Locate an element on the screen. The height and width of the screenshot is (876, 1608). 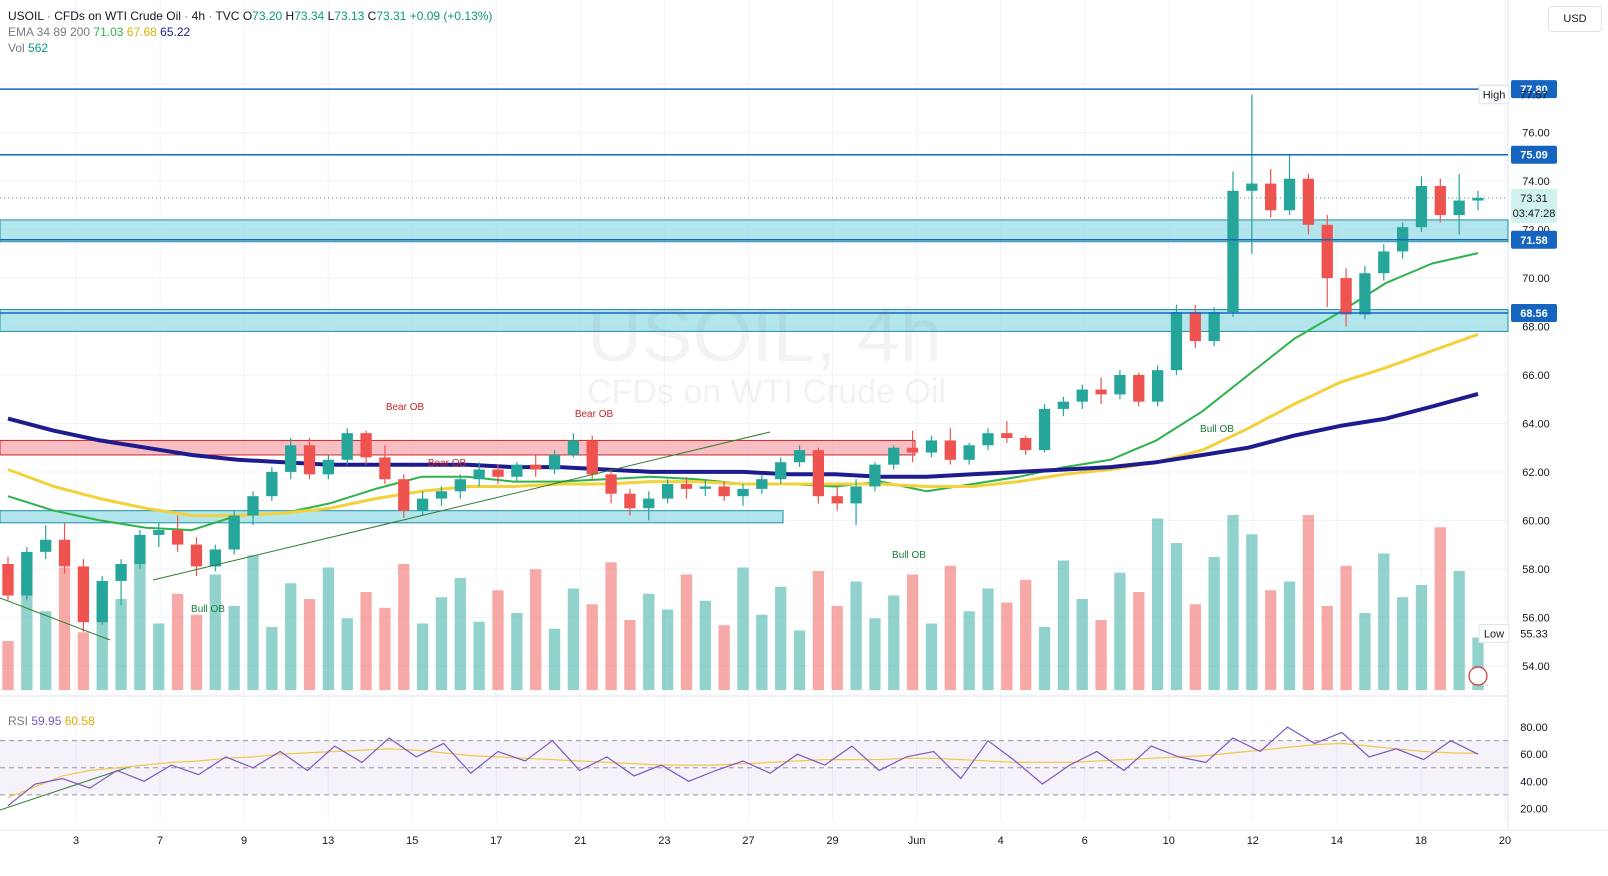
legend-symbol: USOIL is located at coordinates (26, 16).